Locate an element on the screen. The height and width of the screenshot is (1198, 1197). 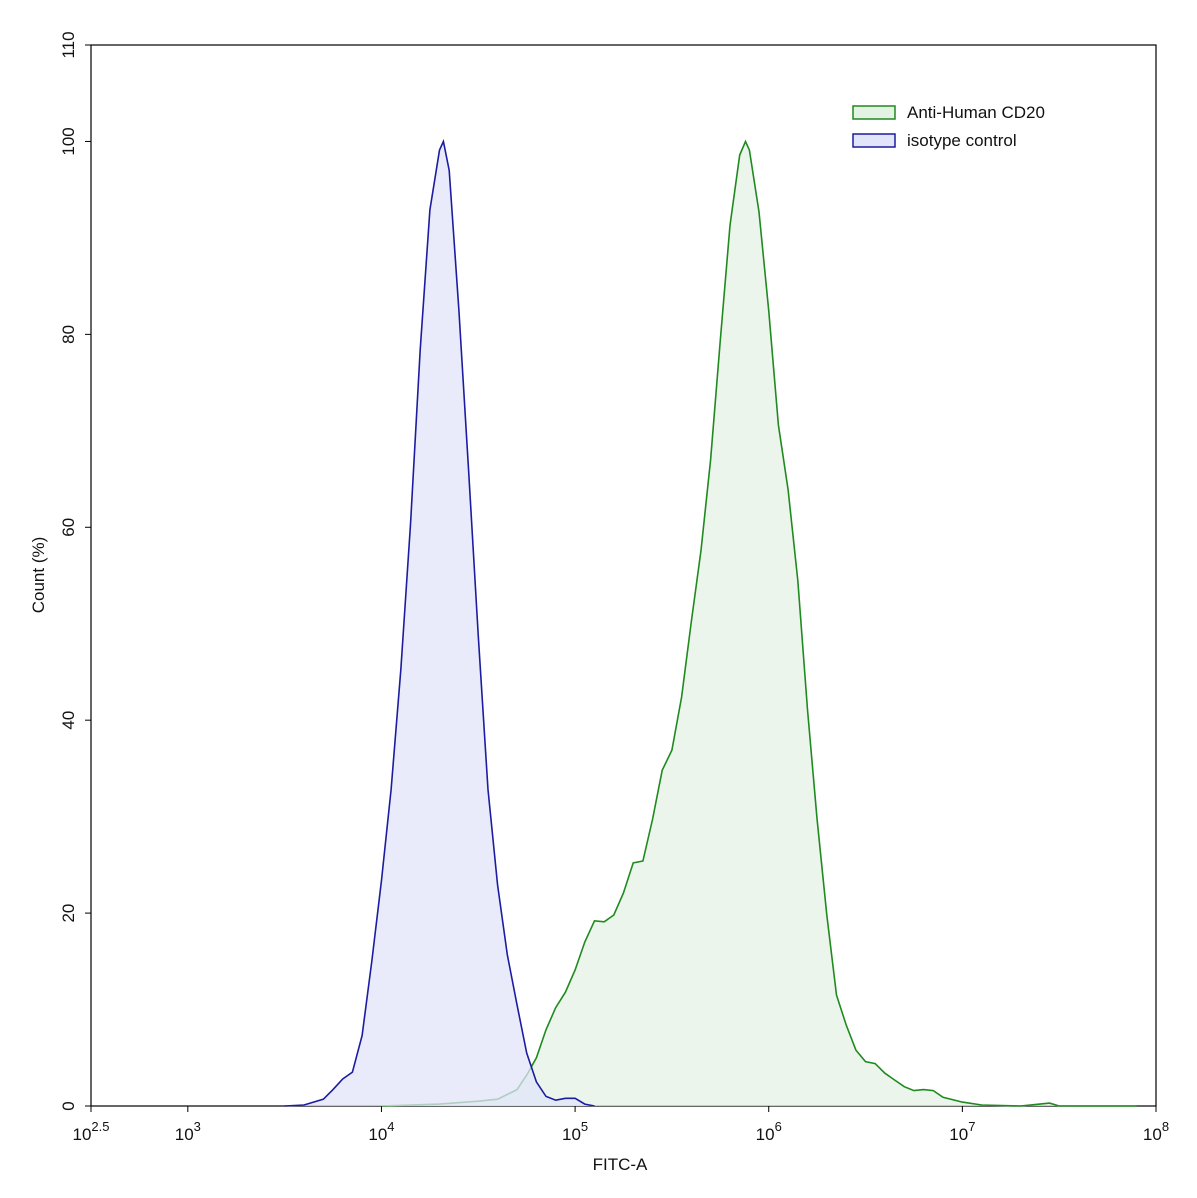
y-axis-title: Count (%) is located at coordinates (38, 575).